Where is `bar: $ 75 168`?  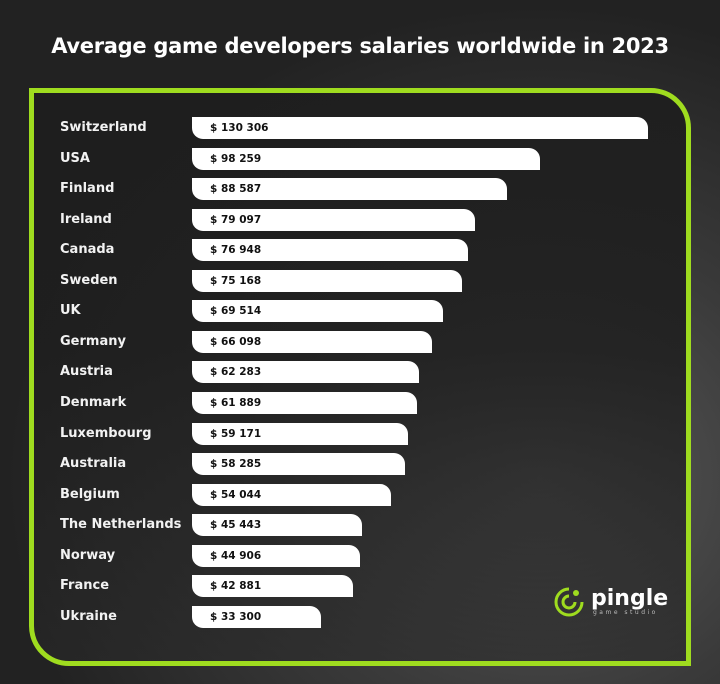 bar: $ 75 168 is located at coordinates (327, 280).